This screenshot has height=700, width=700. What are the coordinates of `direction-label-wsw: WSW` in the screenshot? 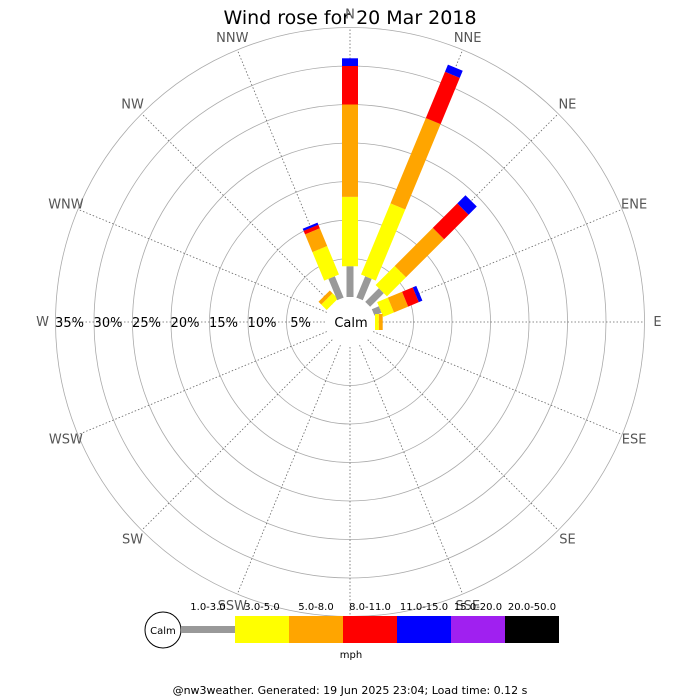 It's located at (66, 440).